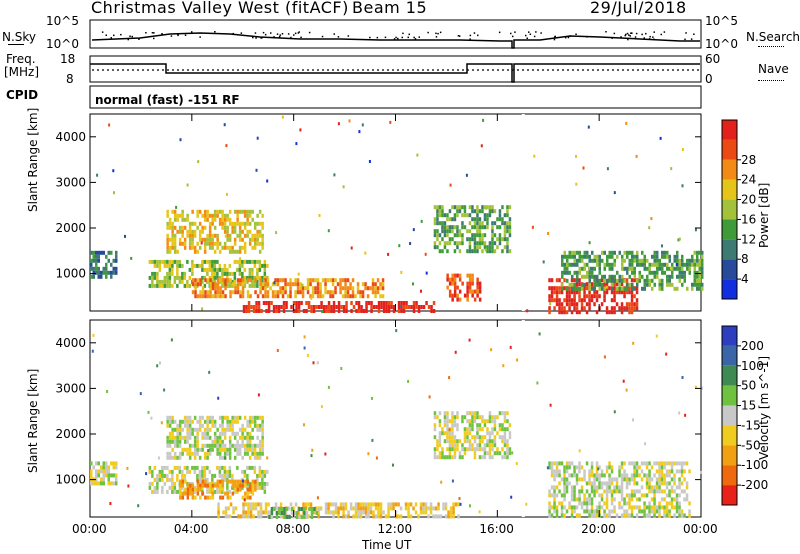  I want to click on nsearch-label: N.Search, so click(773, 37).